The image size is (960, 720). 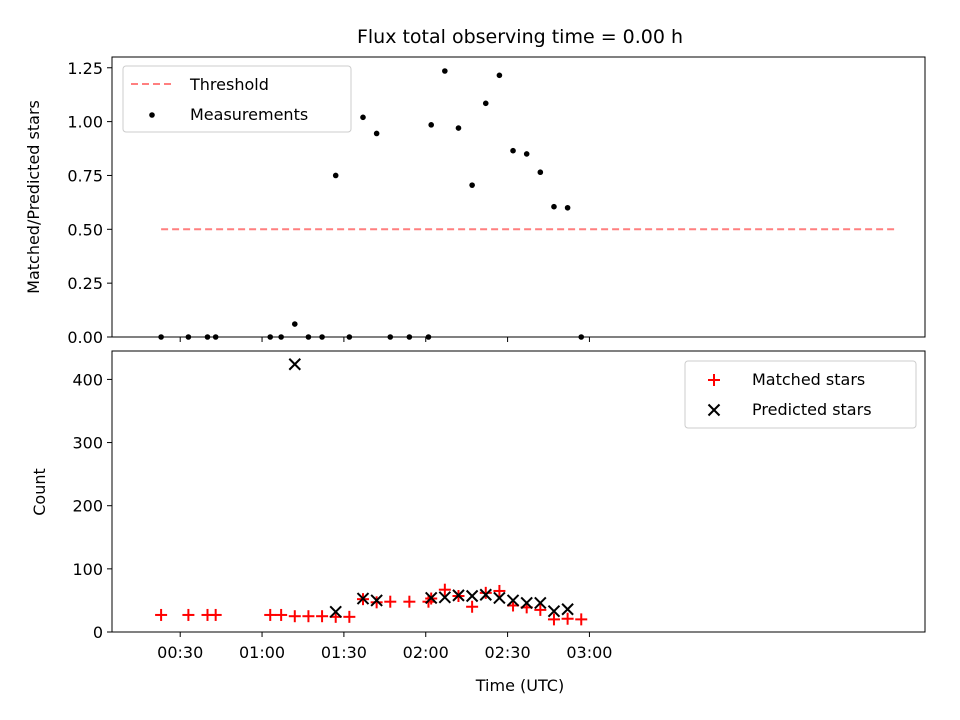 I want to click on legend-measurements-label: Measurements, so click(x=249, y=114).